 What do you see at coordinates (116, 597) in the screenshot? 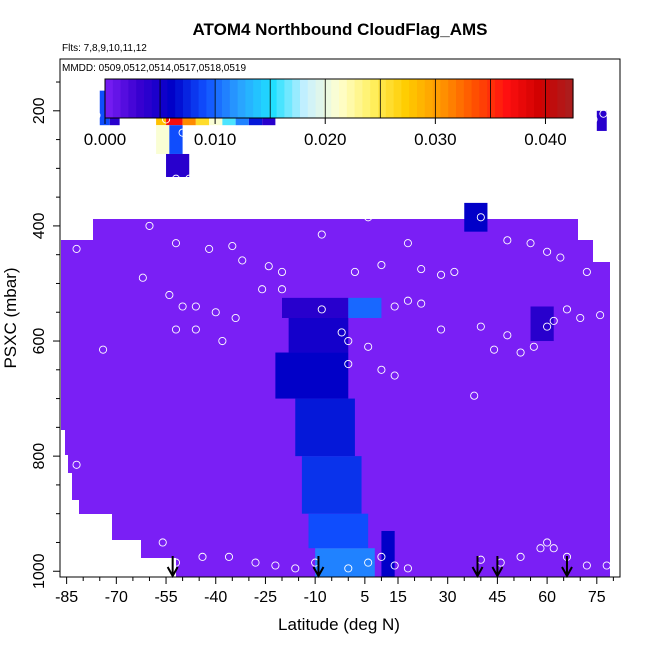
I see `x-tick-label: -70` at bounding box center [116, 597].